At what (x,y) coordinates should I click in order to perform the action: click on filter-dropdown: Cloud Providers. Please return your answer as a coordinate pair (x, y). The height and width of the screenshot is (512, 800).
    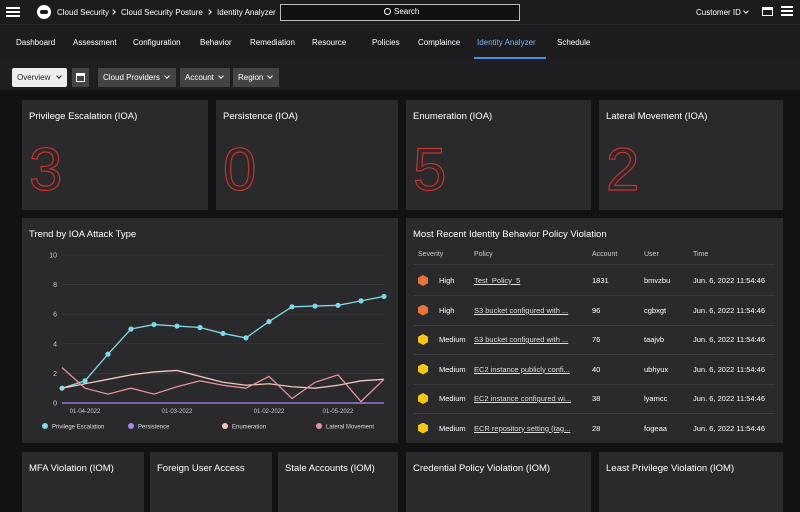
    Looking at the image, I should click on (137, 77).